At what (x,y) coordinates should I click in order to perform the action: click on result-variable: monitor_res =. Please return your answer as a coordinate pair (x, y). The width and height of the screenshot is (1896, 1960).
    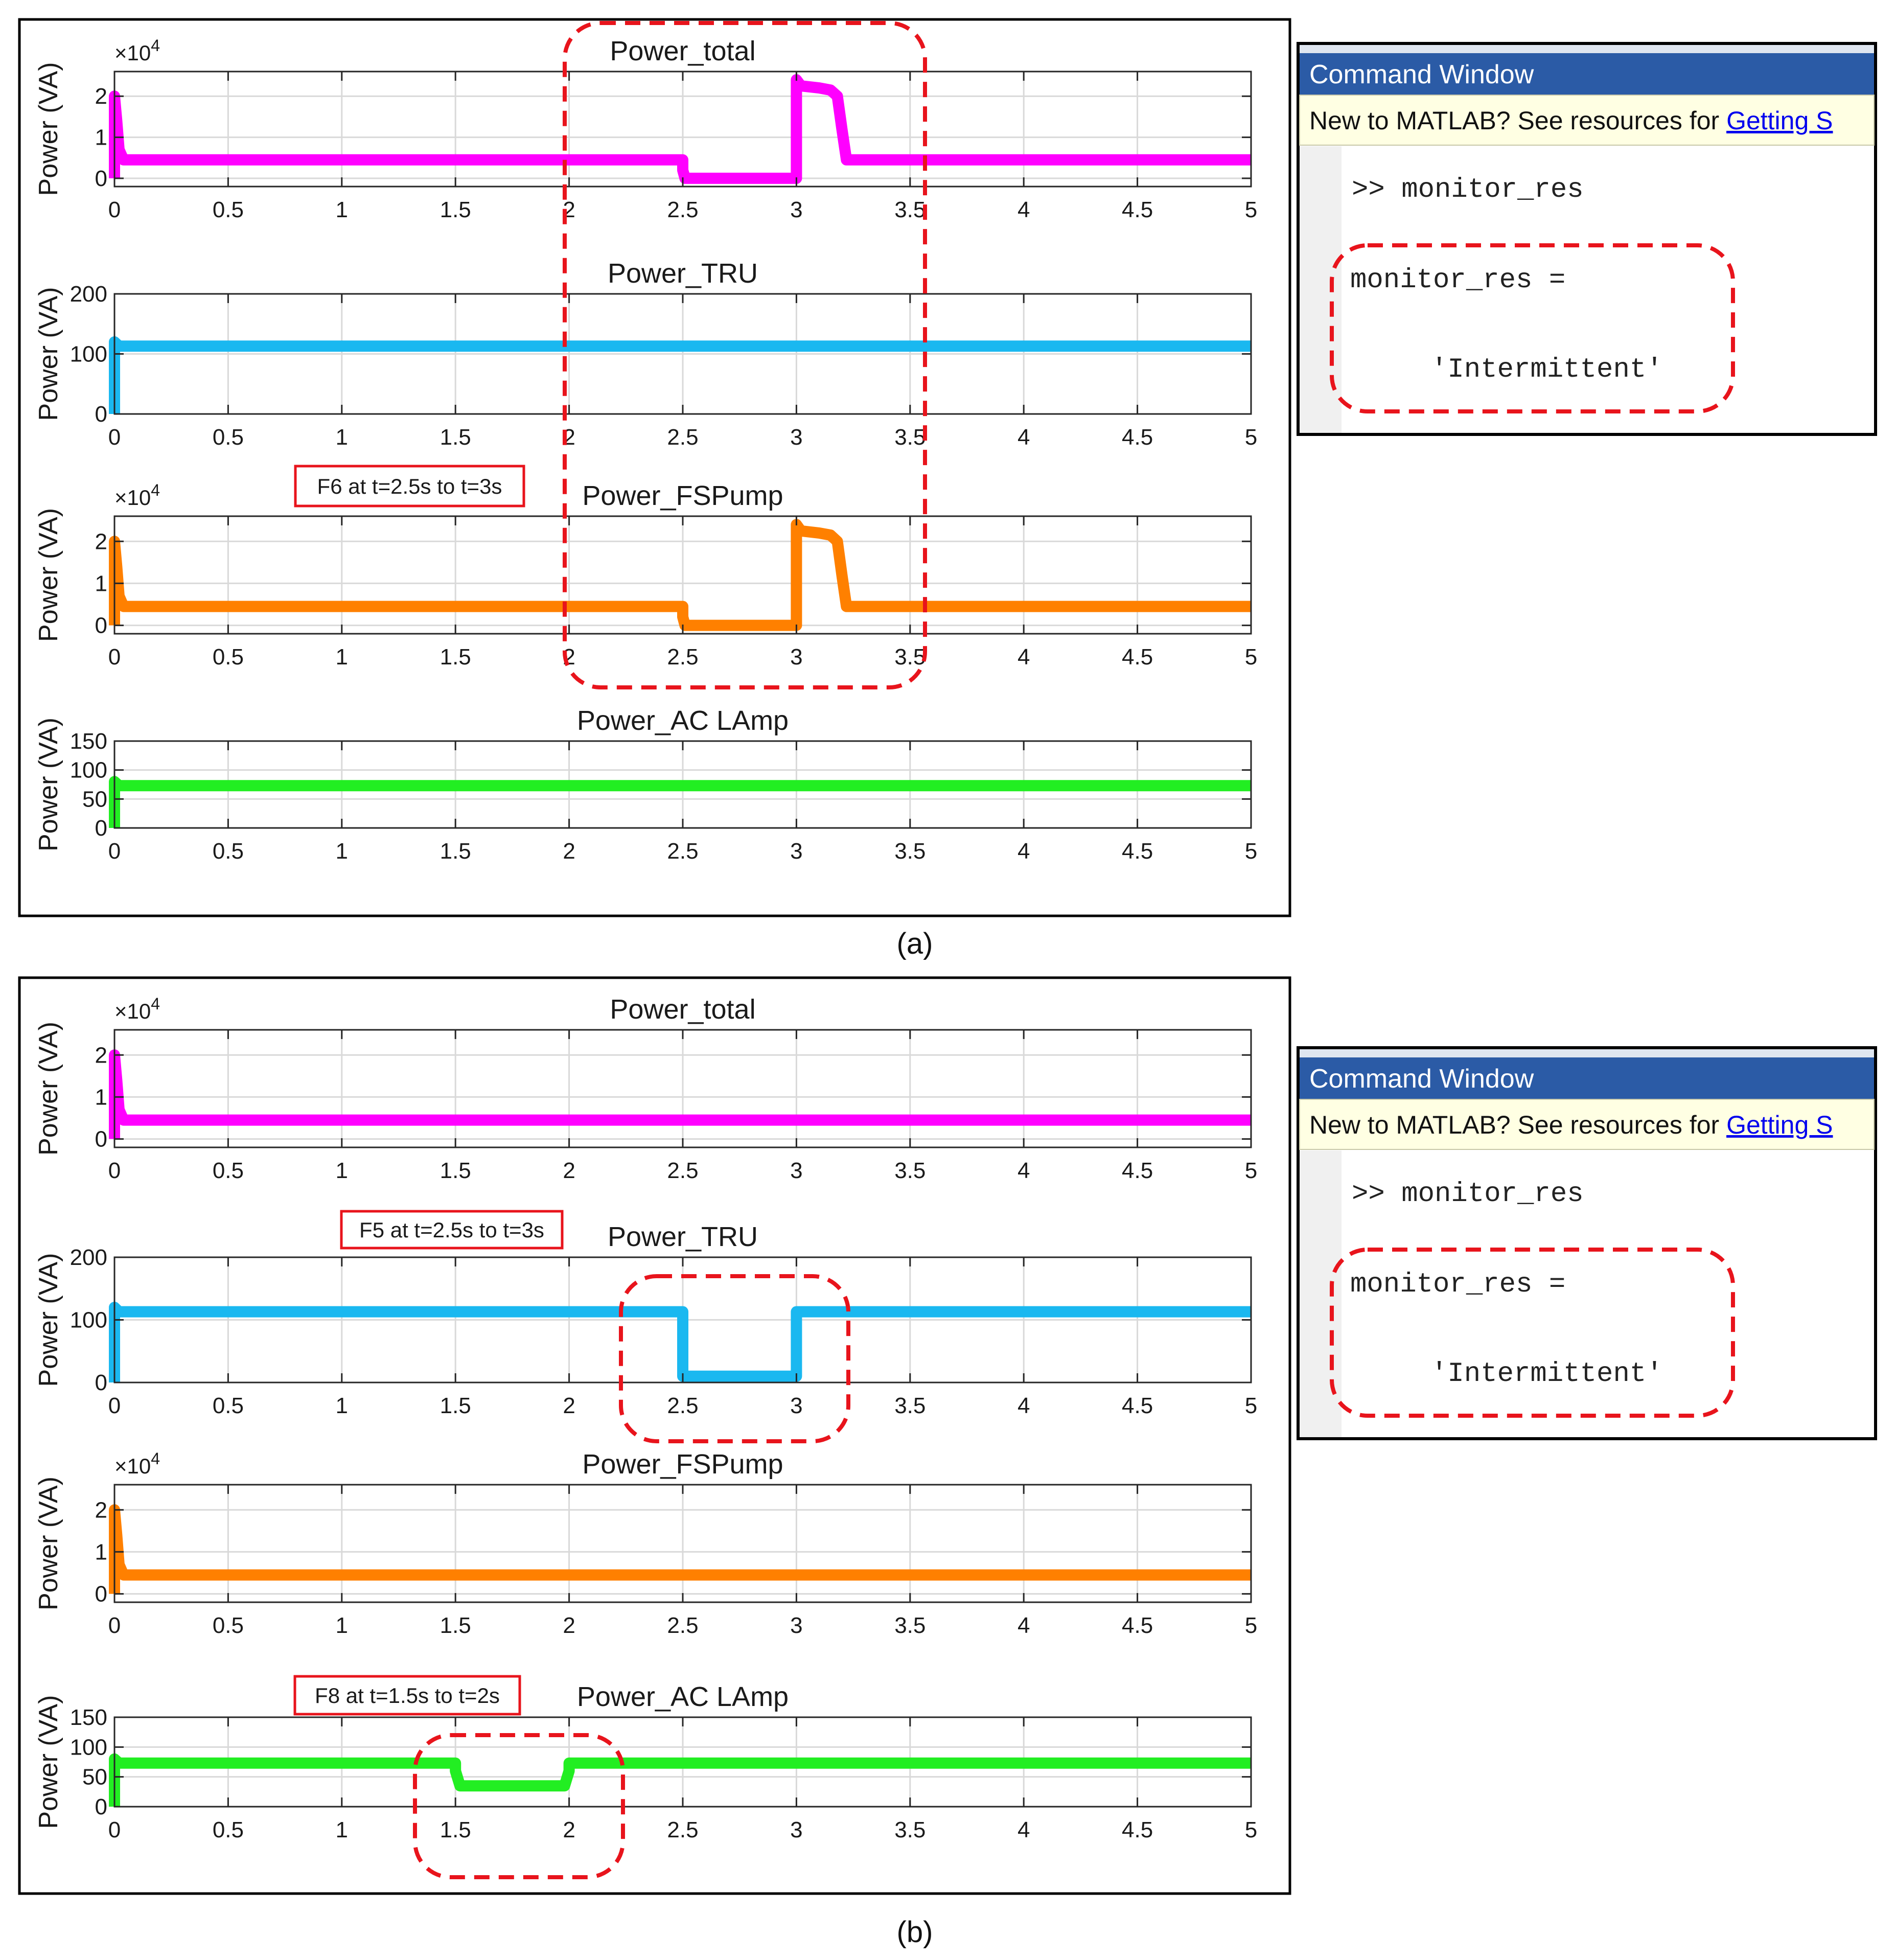
    Looking at the image, I should click on (1457, 1285).